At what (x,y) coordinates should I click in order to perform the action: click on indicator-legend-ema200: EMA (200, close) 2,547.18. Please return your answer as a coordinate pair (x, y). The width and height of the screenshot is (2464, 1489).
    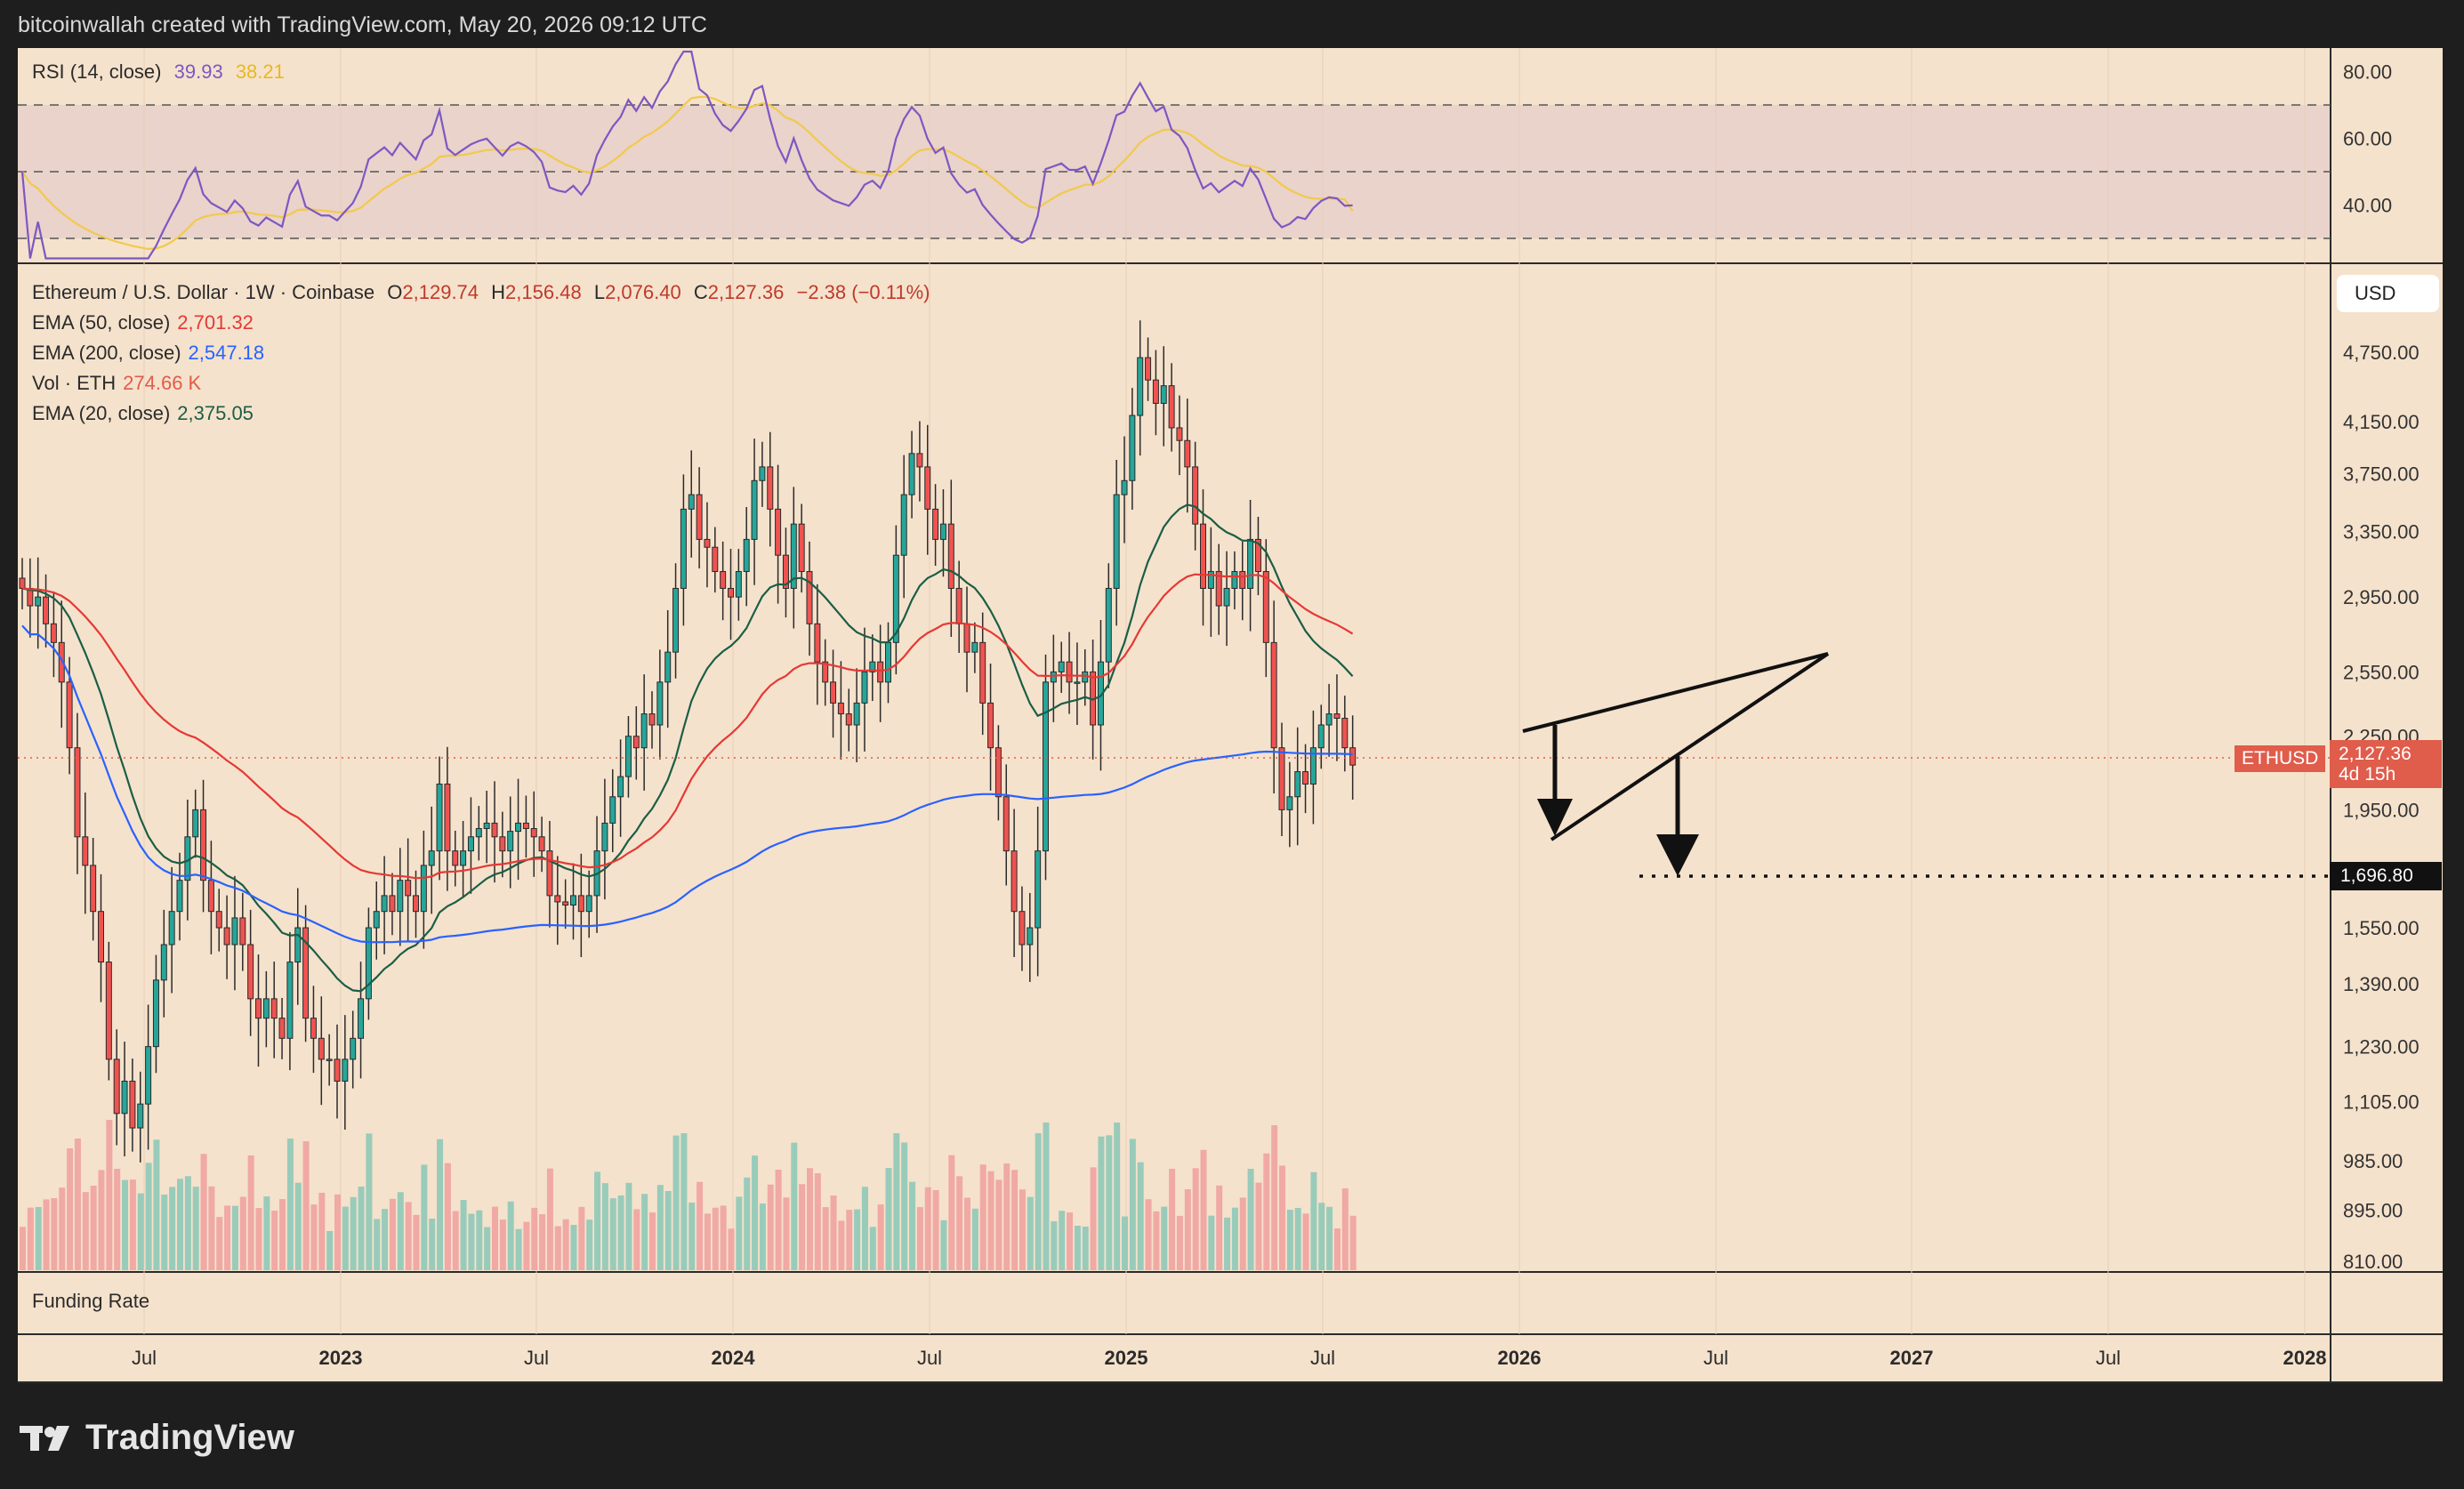
    Looking at the image, I should click on (148, 353).